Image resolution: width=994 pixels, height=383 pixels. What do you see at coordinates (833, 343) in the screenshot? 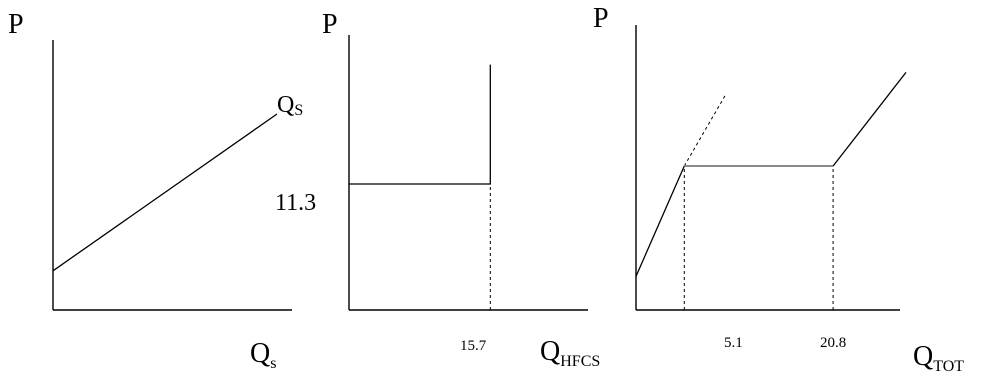
I see `panel3-x-tick-20.8: 20.8` at bounding box center [833, 343].